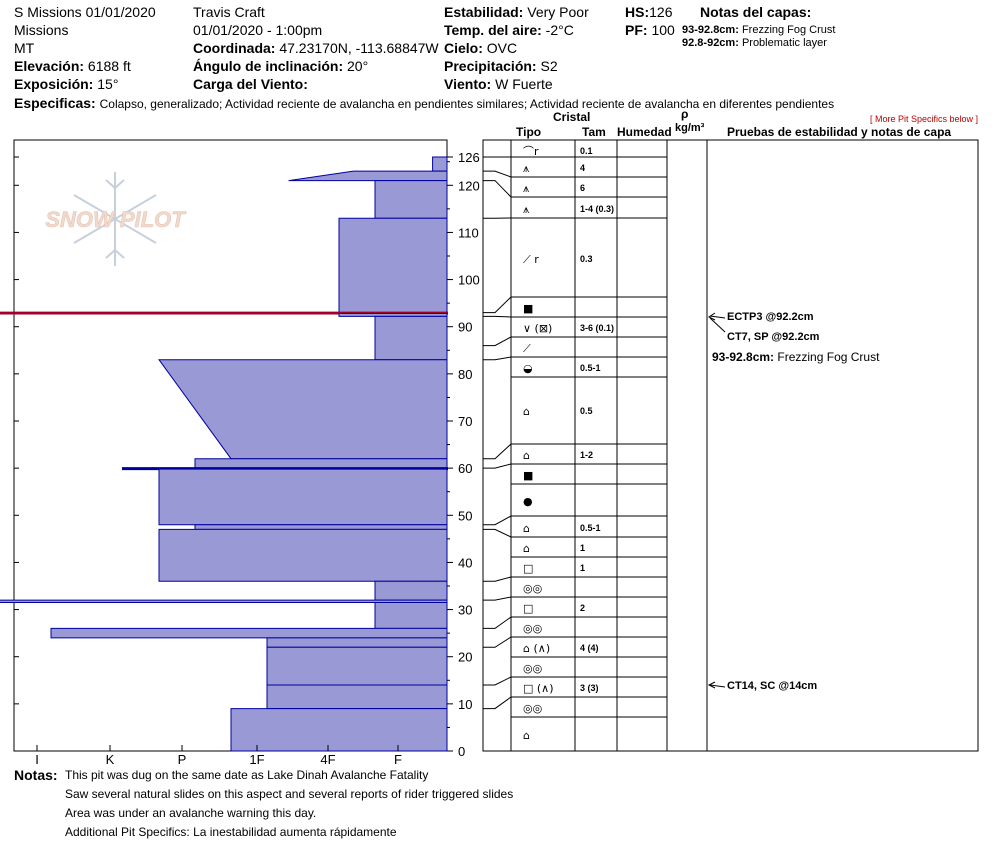  Describe the element at coordinates (316, 48) in the screenshot. I see `coord-row: Coordinada: 47.23170N, -113.68847W` at that location.